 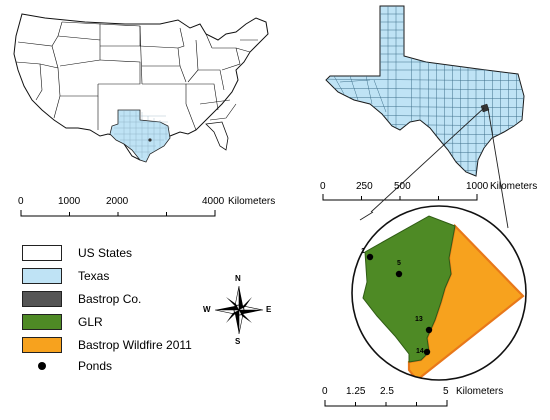 I want to click on pond-13-marker, so click(x=429, y=330).